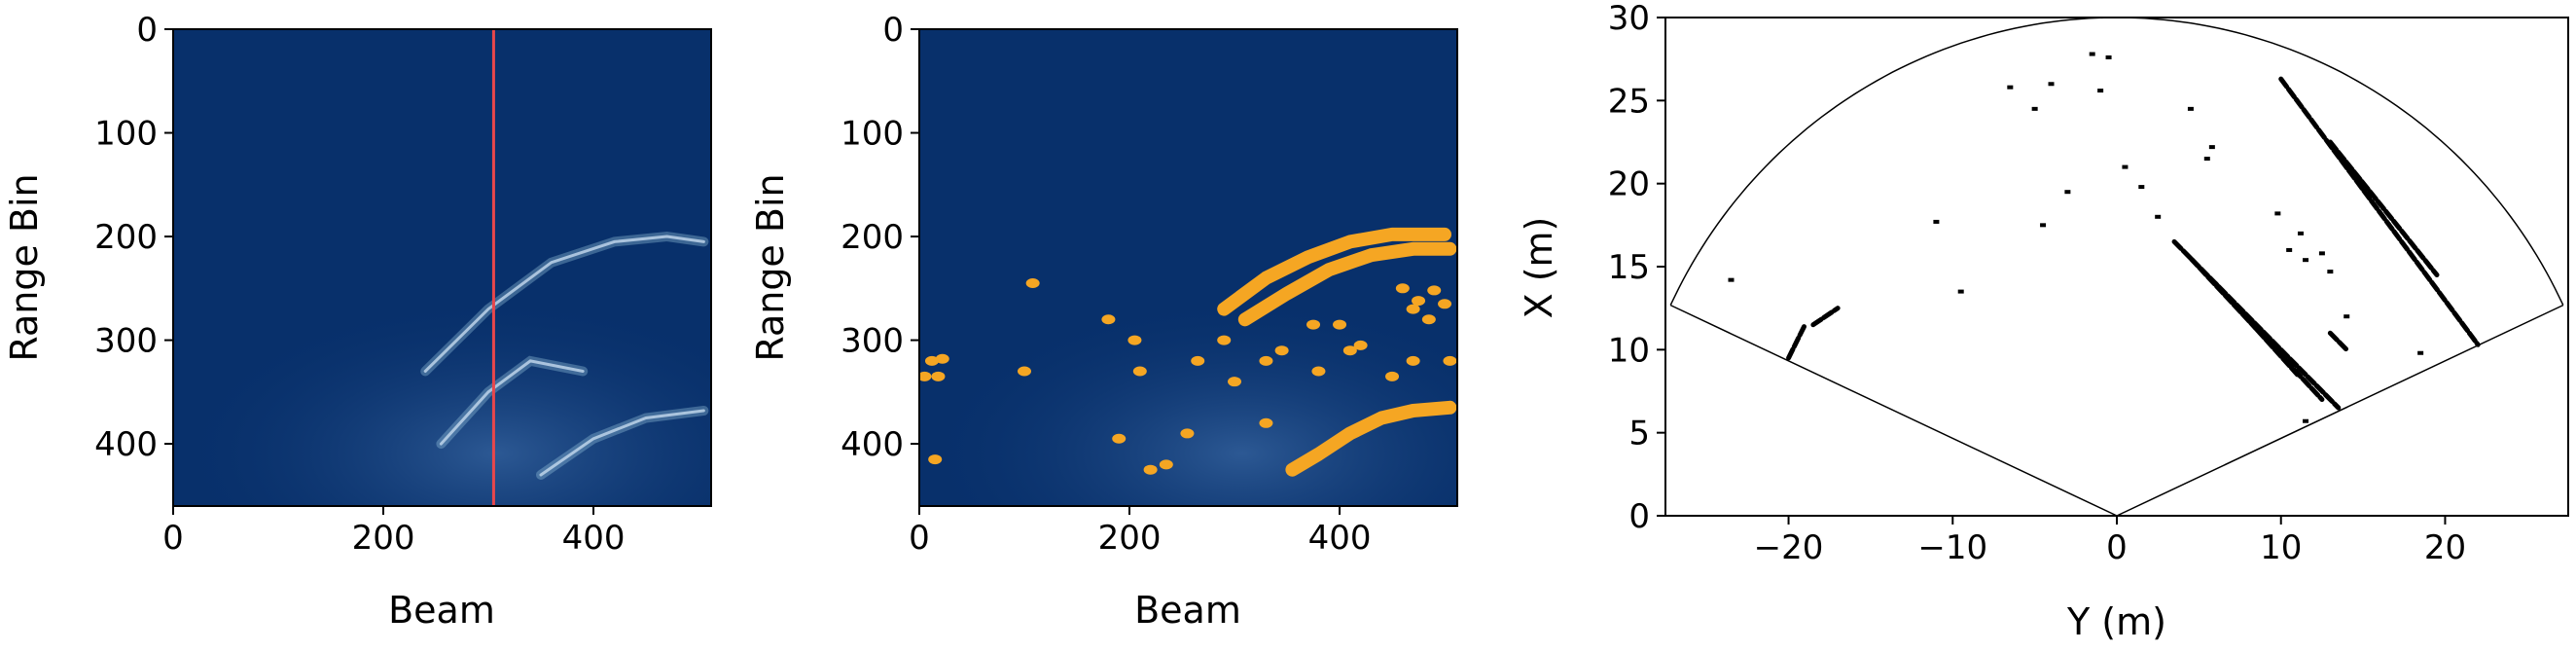 The height and width of the screenshot is (652, 2576). I want to click on y-axis-ticks: 0 5 10 15 20 25 30, so click(1636, 268).